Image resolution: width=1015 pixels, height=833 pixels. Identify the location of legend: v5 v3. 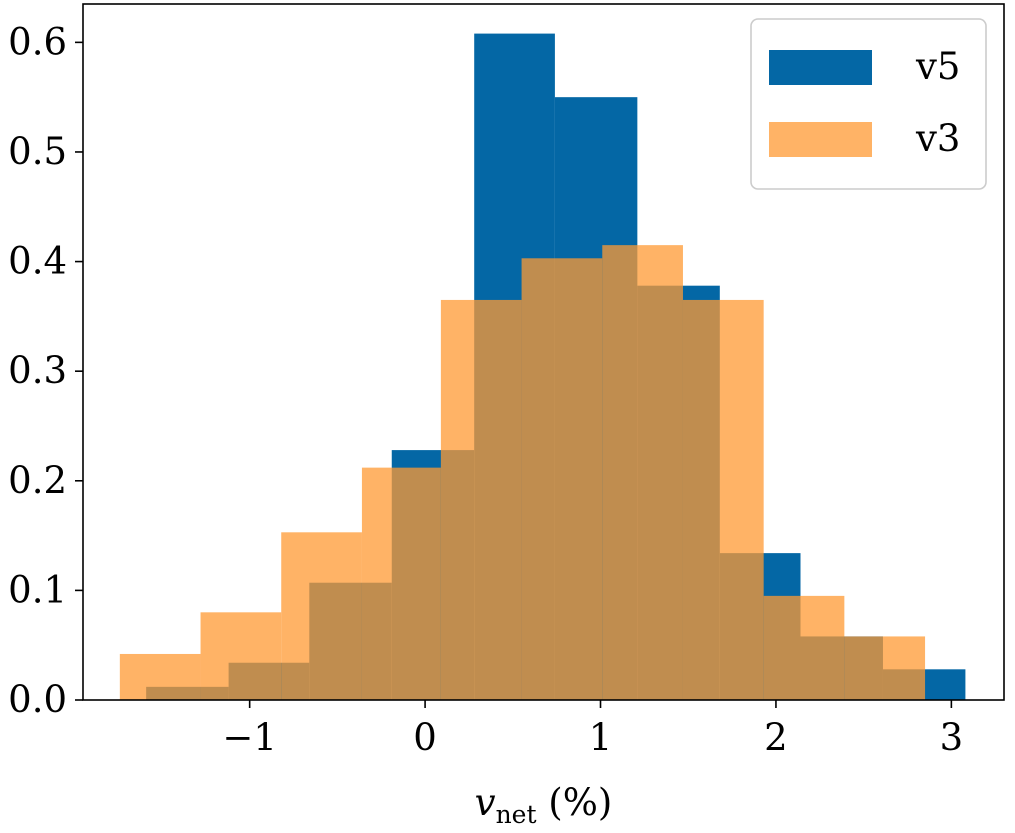
(868, 104).